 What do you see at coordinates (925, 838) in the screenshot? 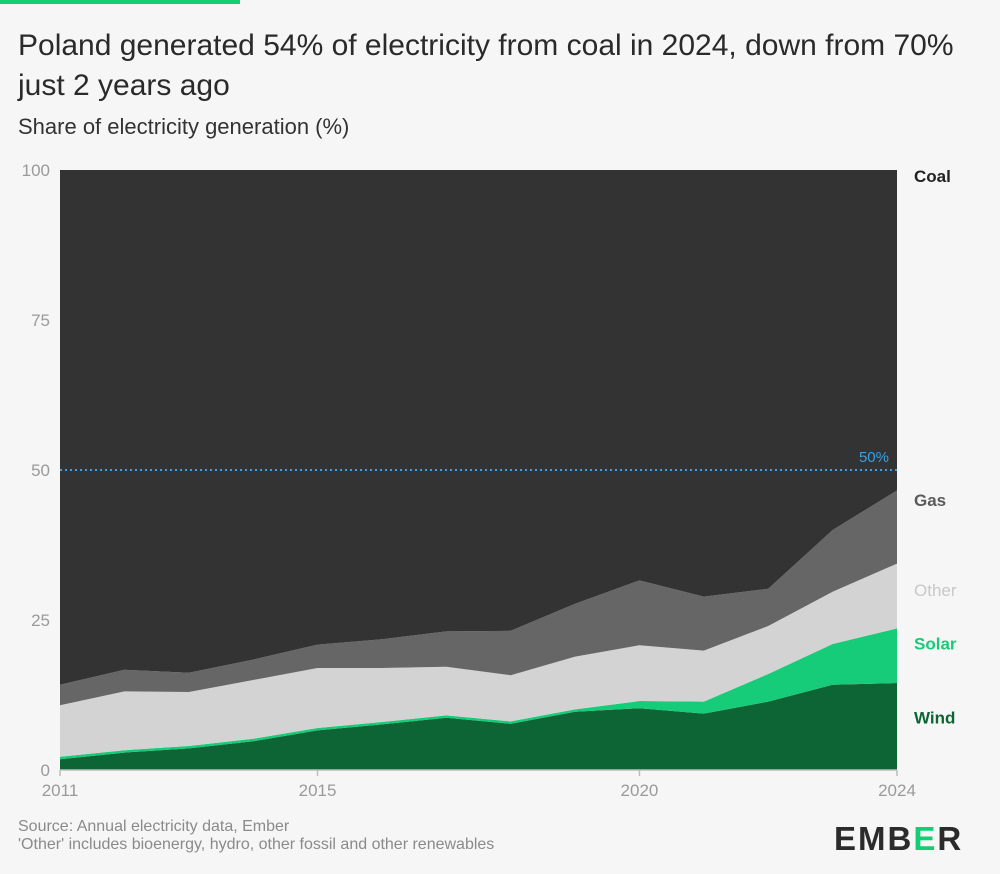
I see `logo-text-mid: E` at bounding box center [925, 838].